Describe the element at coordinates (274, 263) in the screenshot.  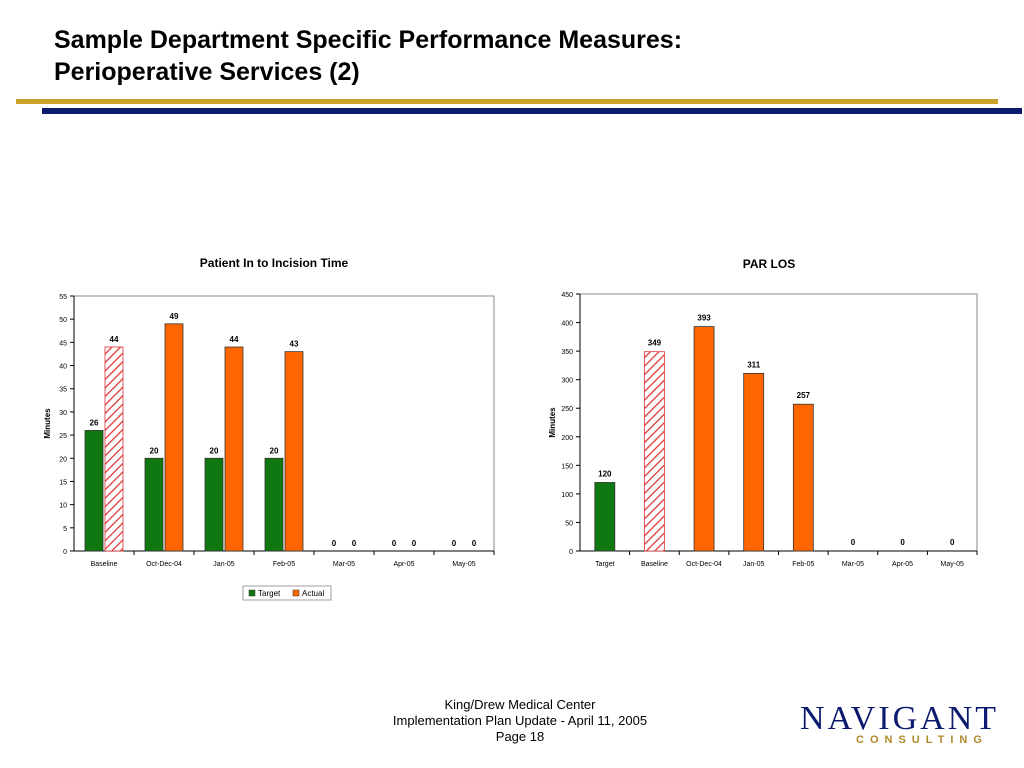
I see `chart-title: Patient In to Incision Time` at that location.